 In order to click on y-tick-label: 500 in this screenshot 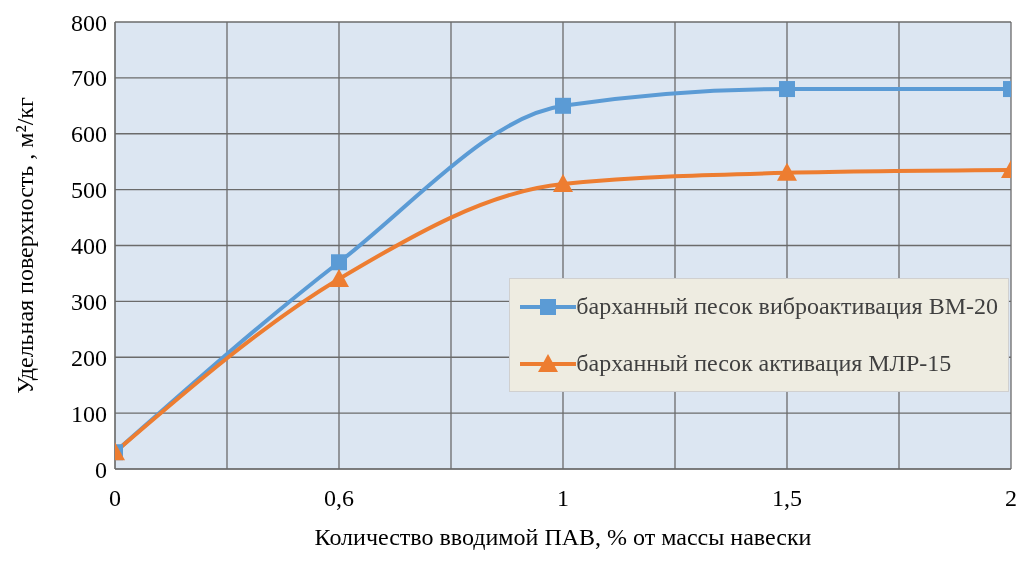, I will do `click(89, 190)`.